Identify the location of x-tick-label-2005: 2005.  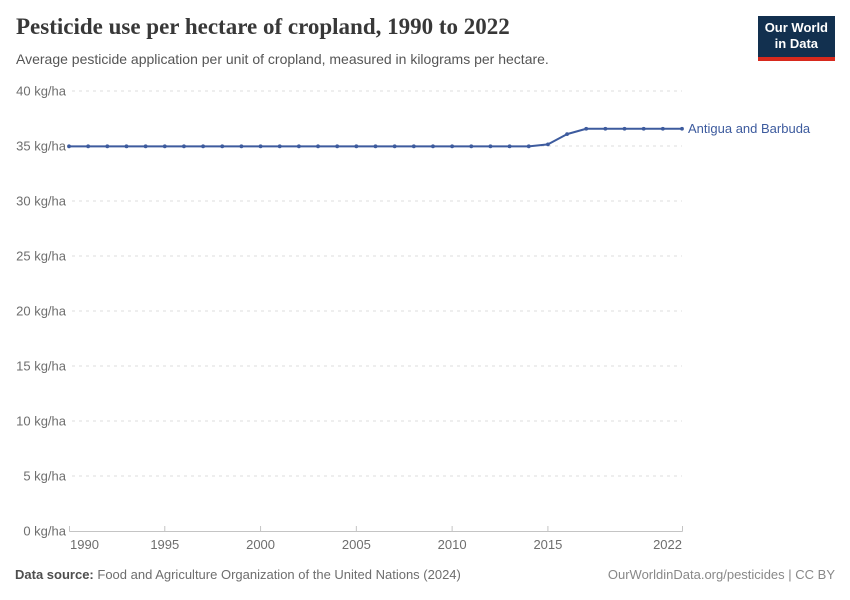
(356, 544).